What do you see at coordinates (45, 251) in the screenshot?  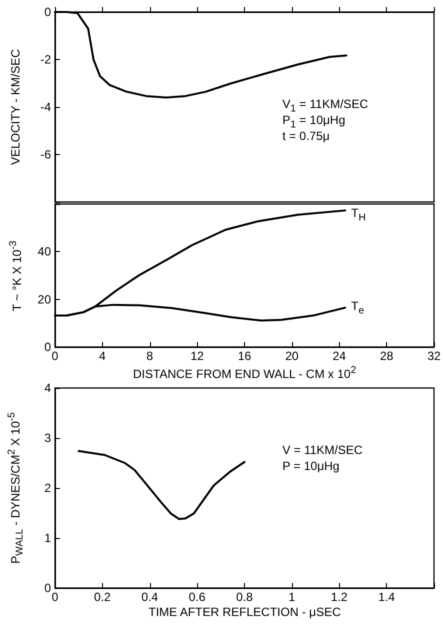 I see `y-tick-label: 40` at bounding box center [45, 251].